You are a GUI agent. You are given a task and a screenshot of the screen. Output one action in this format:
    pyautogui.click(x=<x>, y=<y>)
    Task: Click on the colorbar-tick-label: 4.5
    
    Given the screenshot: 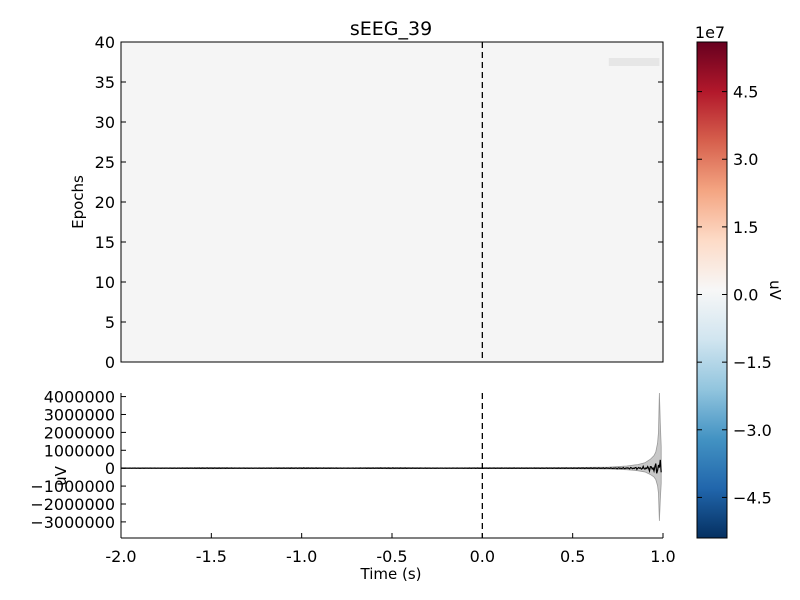 What is the action you would take?
    pyautogui.click(x=745, y=92)
    